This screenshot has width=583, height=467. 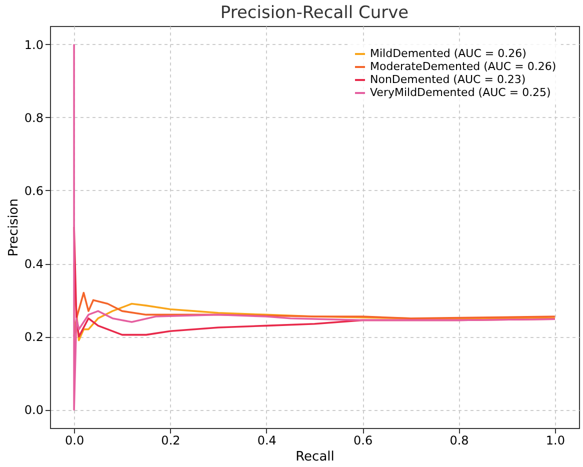 What do you see at coordinates (448, 53) in the screenshot?
I see `legend-label: MildDemented (AUC = 0.26)` at bounding box center [448, 53].